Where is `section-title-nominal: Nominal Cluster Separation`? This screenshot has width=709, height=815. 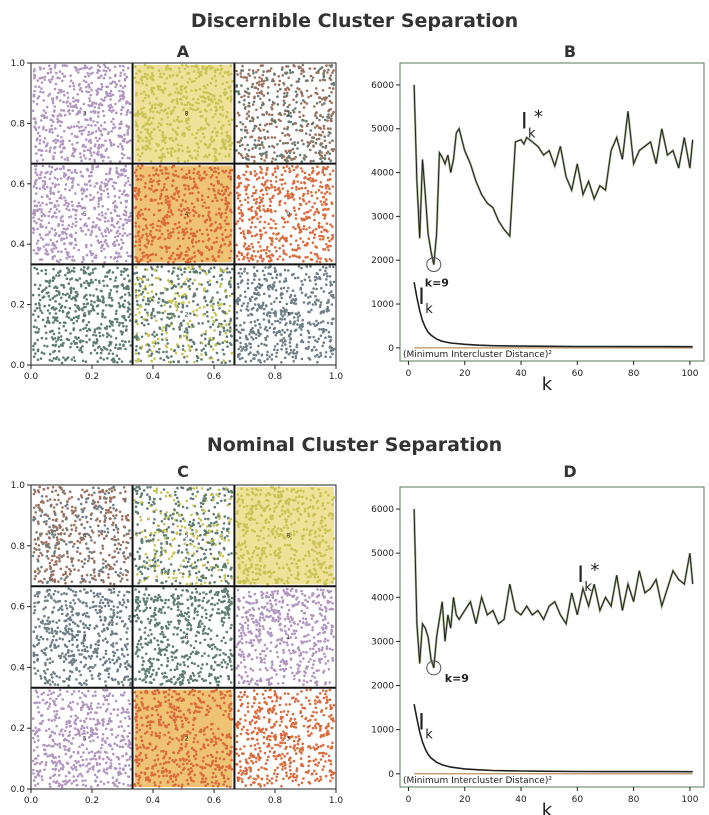
section-title-nominal: Nominal Cluster Separation is located at coordinates (354, 445).